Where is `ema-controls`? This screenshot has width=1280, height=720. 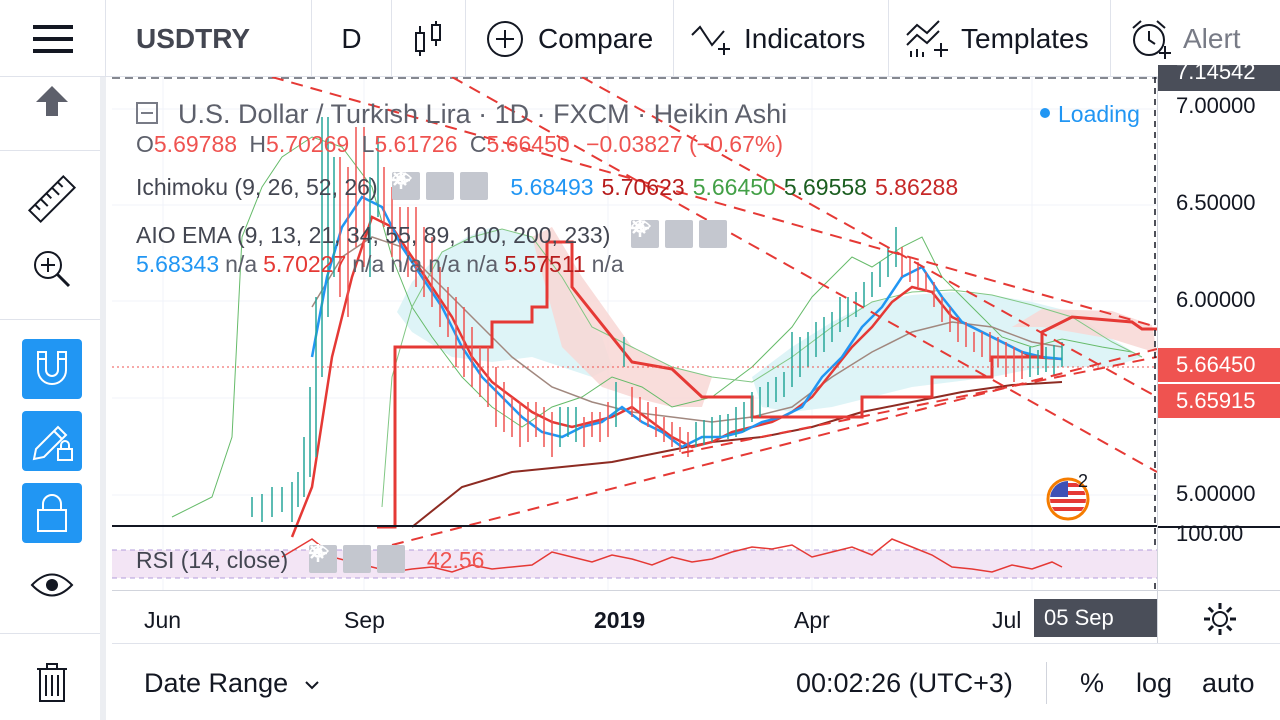
ema-controls is located at coordinates (681, 234).